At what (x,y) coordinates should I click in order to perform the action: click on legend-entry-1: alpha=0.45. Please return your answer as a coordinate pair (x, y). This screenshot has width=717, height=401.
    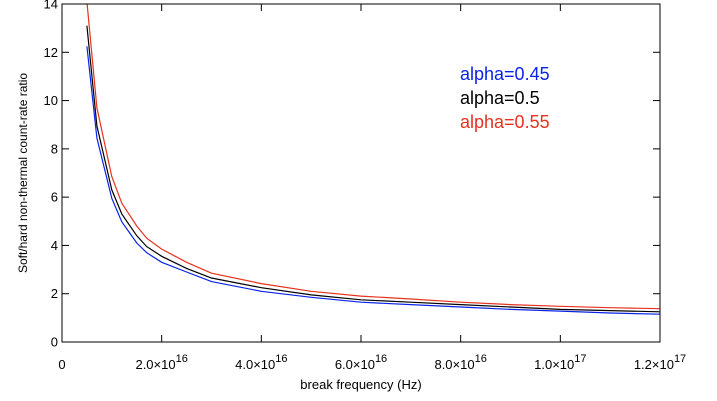
    Looking at the image, I should click on (505, 74).